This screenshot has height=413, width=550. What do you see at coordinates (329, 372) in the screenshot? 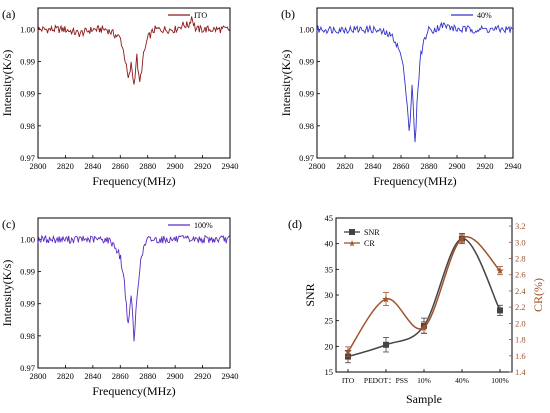
I see `y-tick-label: 15` at bounding box center [329, 372].